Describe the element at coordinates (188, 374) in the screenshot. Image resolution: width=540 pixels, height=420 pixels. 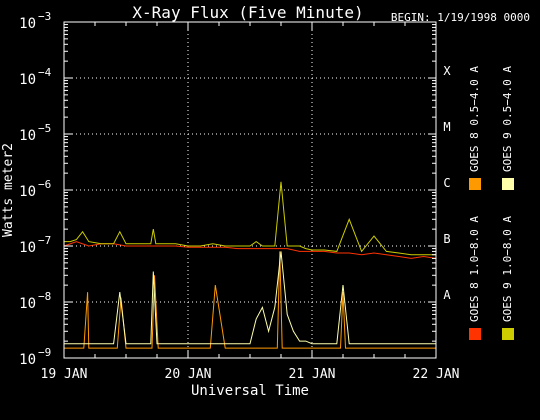
I see `x-tick-label-1: 20 JAN` at that location.